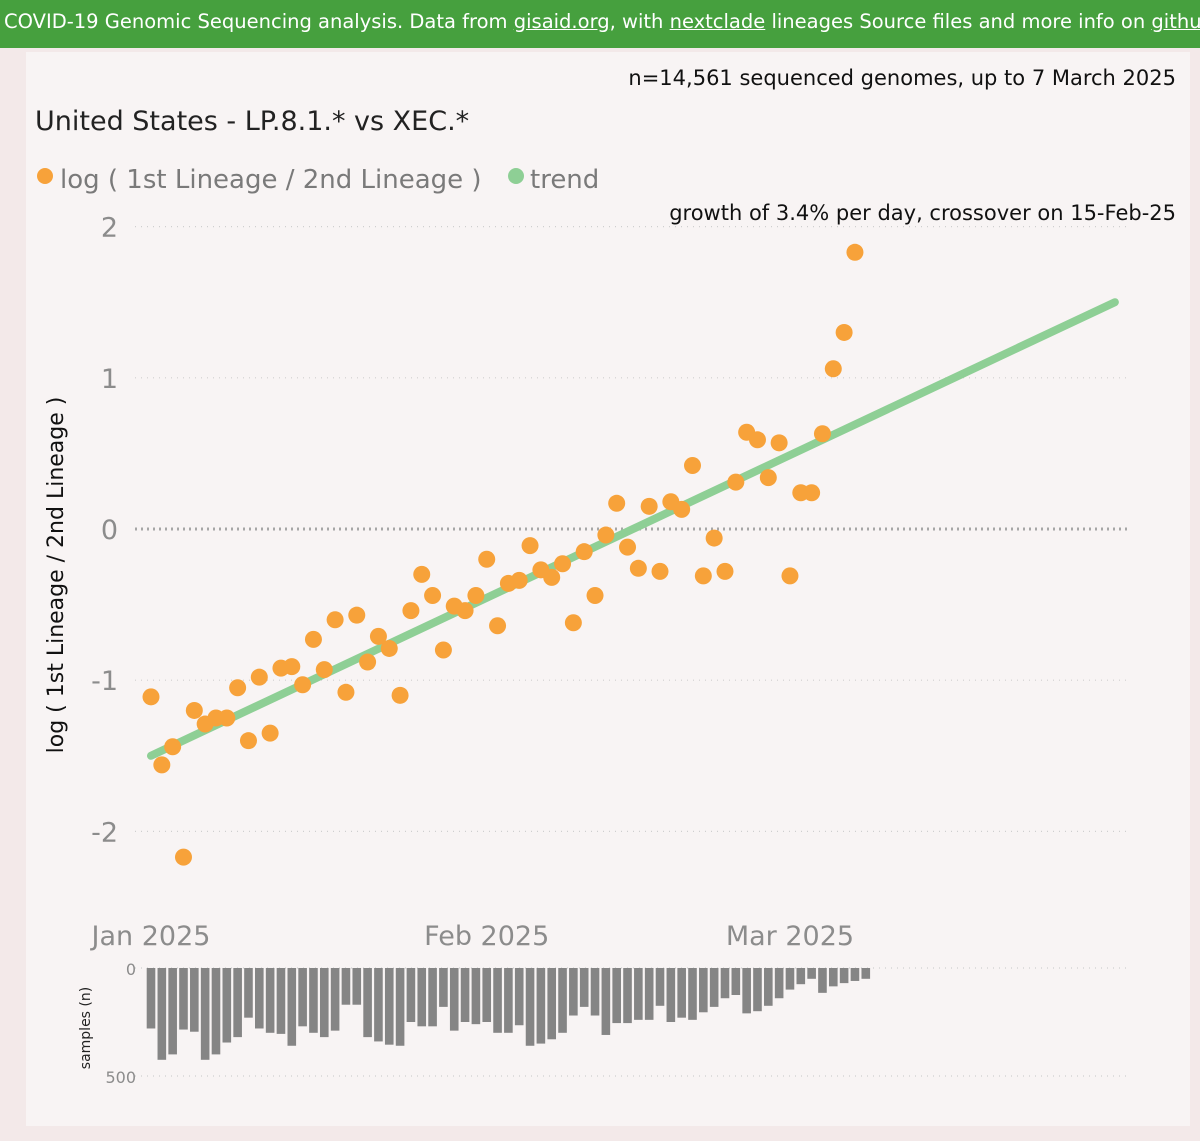  Describe the element at coordinates (150, 936) in the screenshot. I see `x-tick-label: Jan 2025` at that location.